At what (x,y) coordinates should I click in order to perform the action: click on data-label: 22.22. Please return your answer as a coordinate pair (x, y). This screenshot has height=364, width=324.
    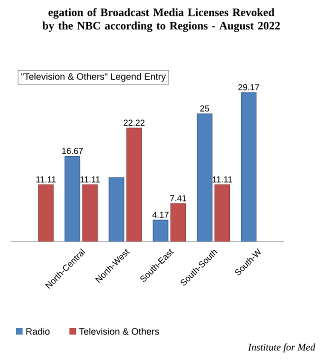
    Looking at the image, I should click on (134, 123).